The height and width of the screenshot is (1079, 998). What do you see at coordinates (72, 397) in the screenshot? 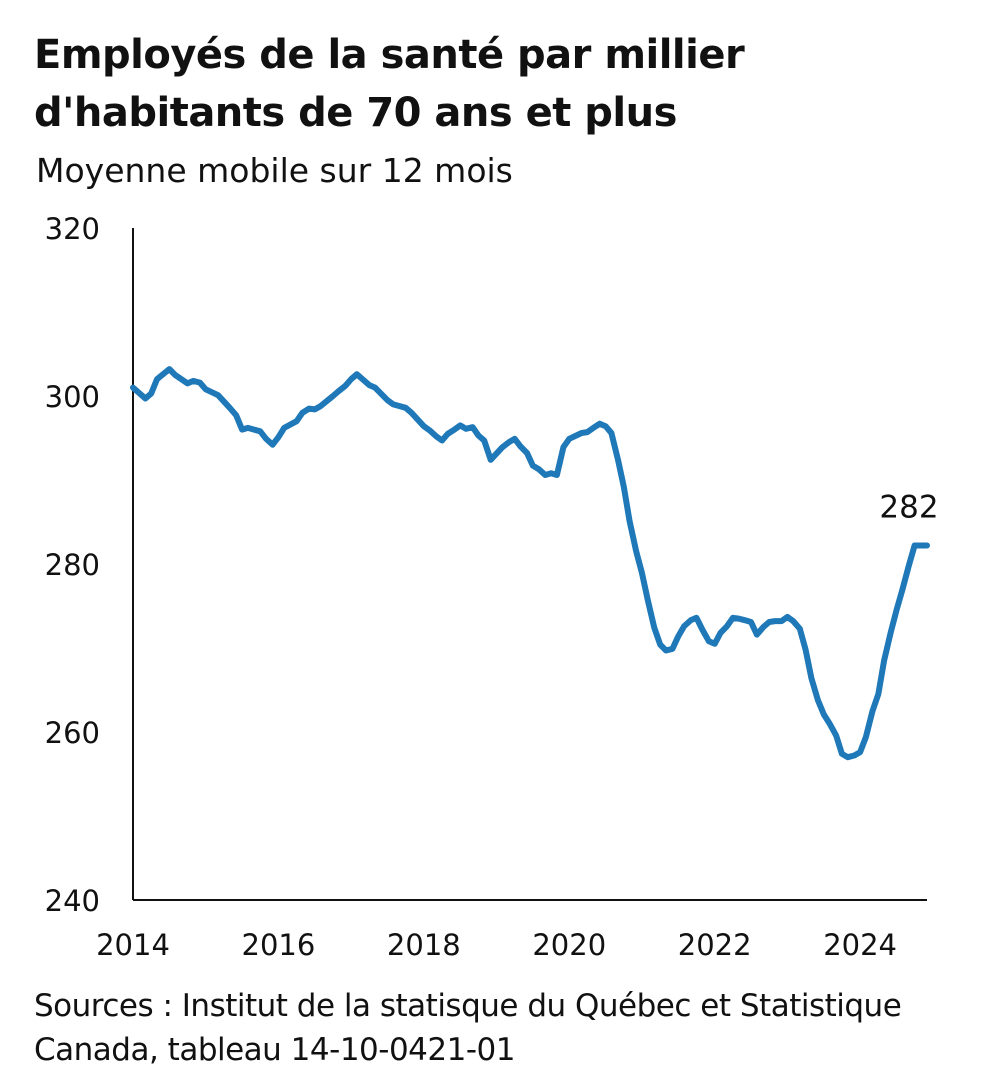
I see `y-tick-label: 300` at bounding box center [72, 397].